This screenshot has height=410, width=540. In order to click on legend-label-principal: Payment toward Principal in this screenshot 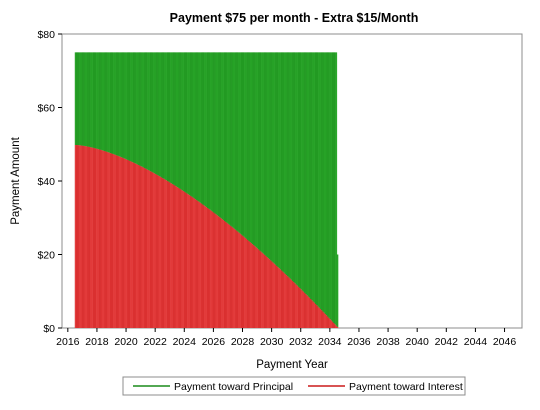, I will do `click(233, 387)`.